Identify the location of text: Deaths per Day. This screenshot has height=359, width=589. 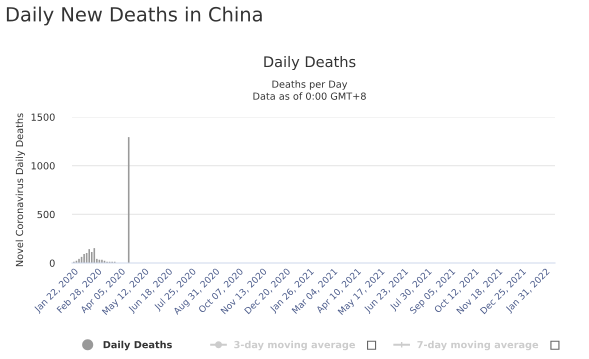
(310, 85).